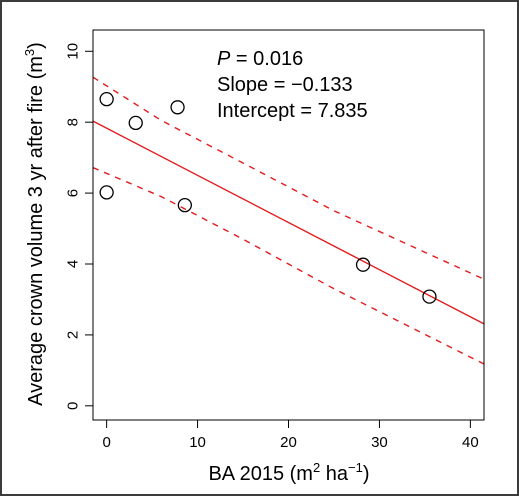 The height and width of the screenshot is (496, 519). Describe the element at coordinates (73, 51) in the screenshot. I see `y-tick-label: 10` at that location.